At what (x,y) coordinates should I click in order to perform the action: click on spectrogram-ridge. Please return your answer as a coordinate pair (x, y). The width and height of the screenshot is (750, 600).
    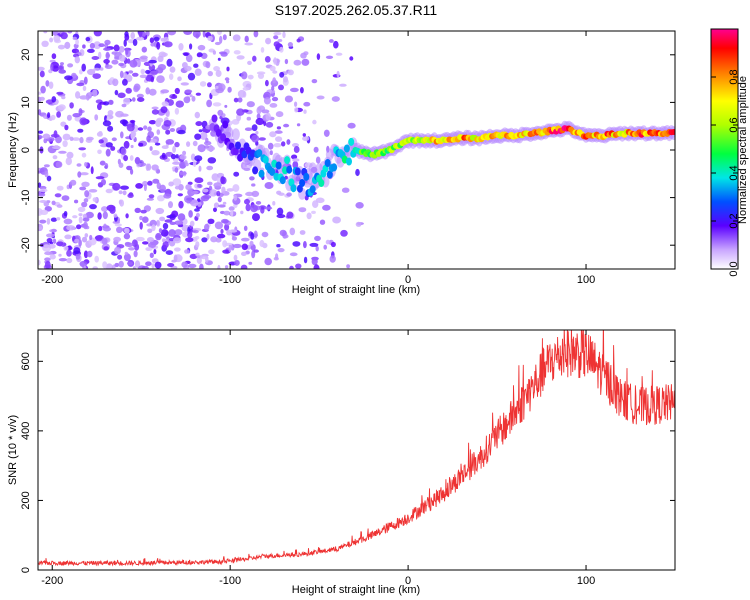
    Looking at the image, I should click on (441, 157).